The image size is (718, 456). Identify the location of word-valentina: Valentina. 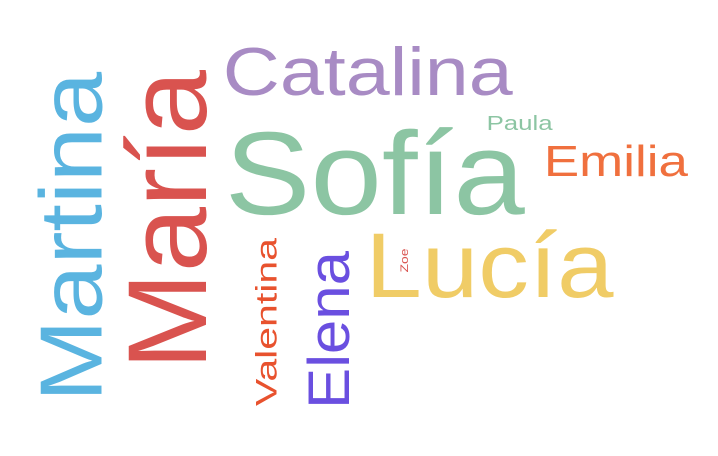
(266, 322).